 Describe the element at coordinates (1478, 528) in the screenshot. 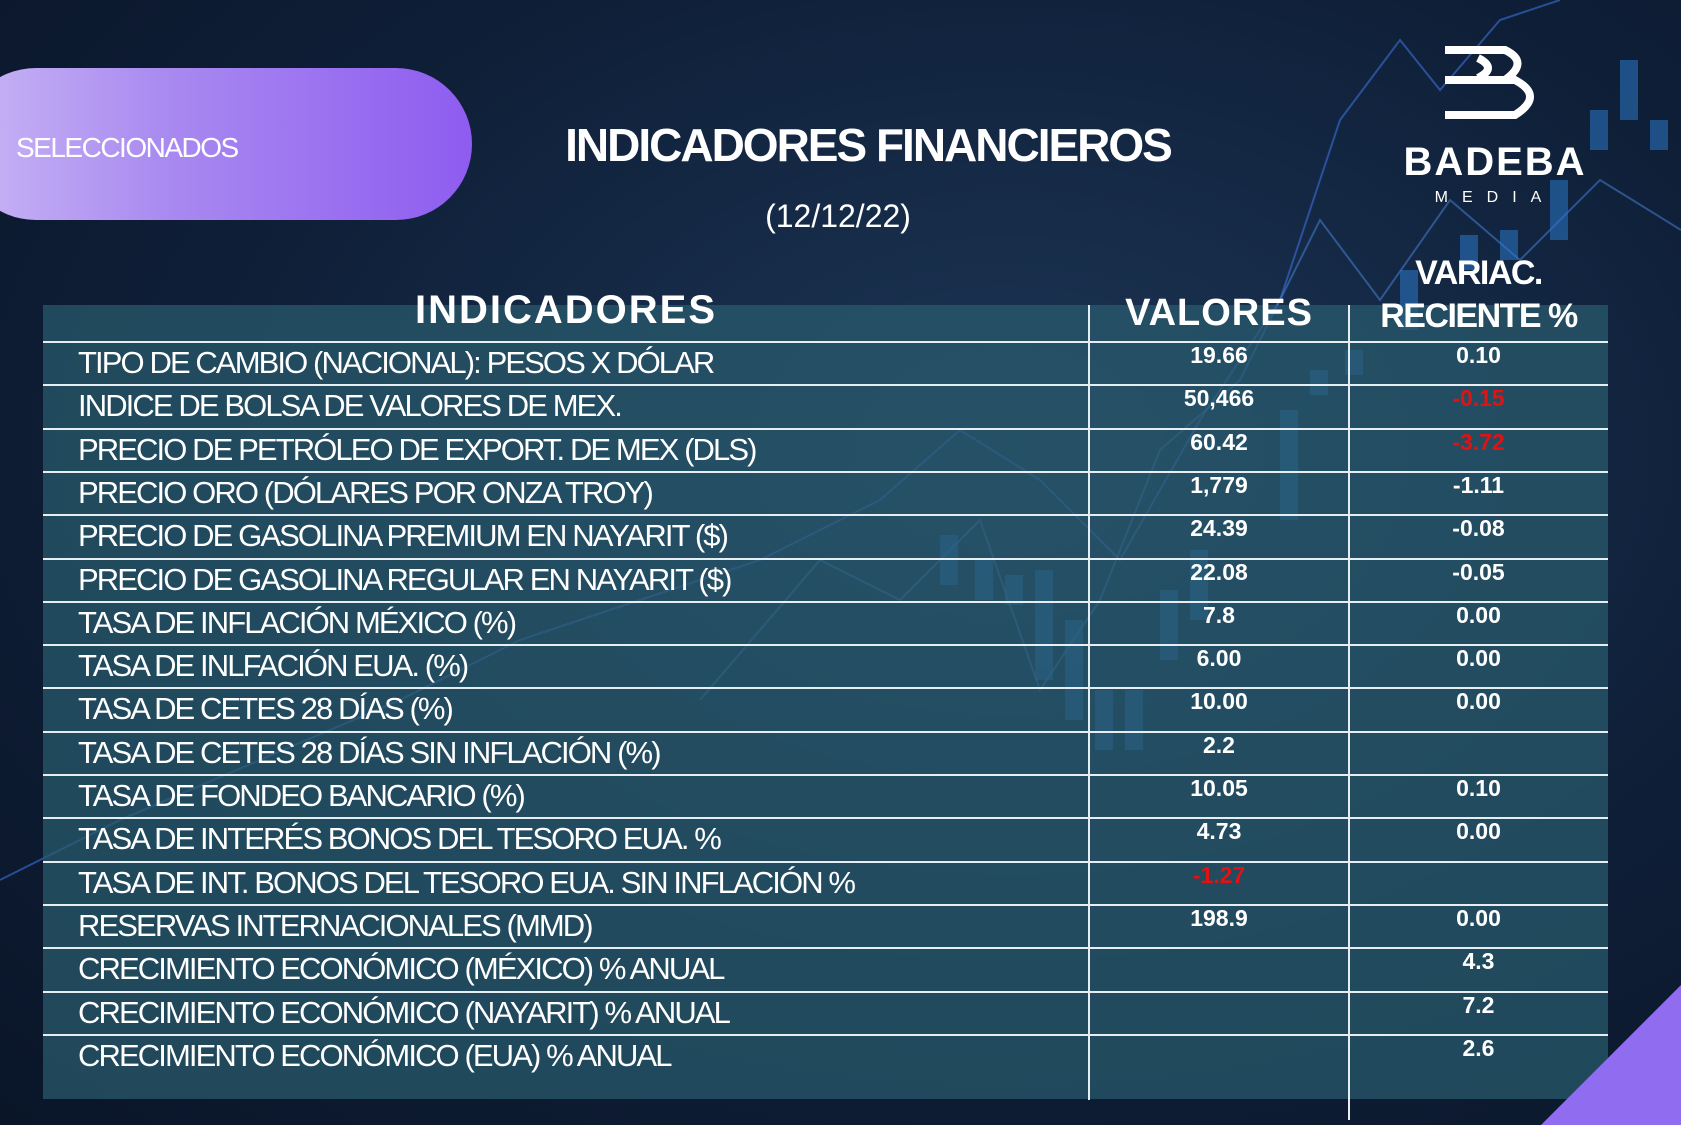

I see `indicator-variation: -0.08` at that location.